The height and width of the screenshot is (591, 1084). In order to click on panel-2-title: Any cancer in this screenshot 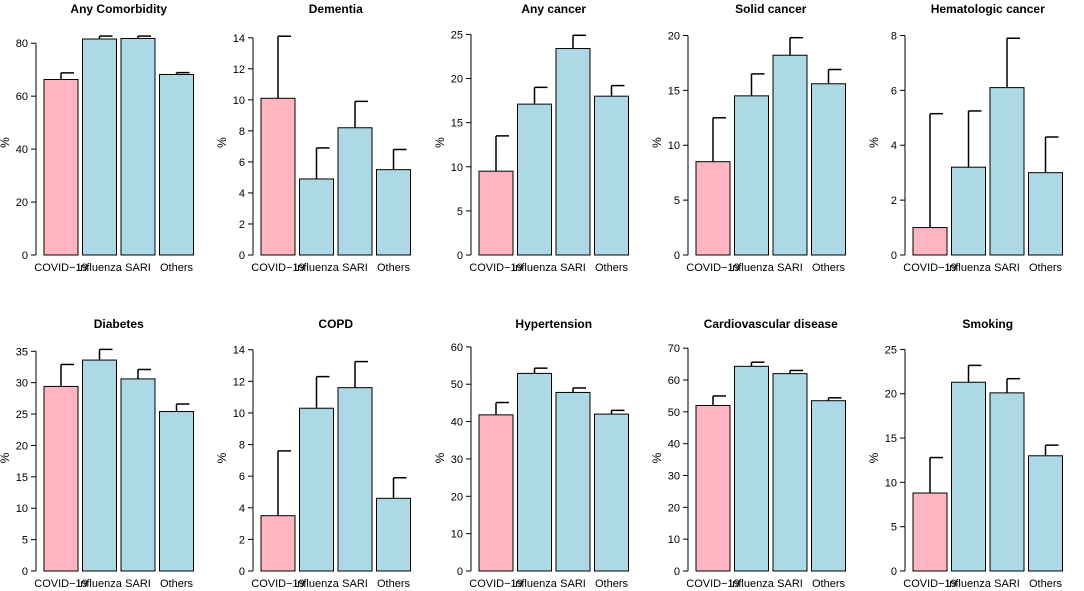, I will do `click(553, 9)`.